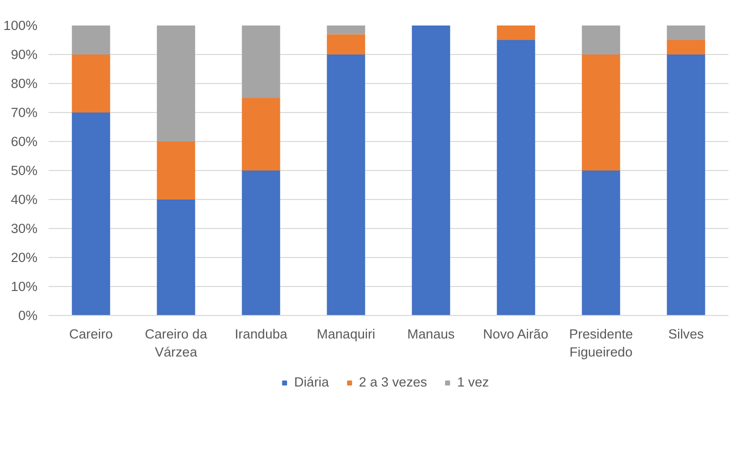 The image size is (755, 462). I want to click on y-tick-label: 10%, so click(24, 286).